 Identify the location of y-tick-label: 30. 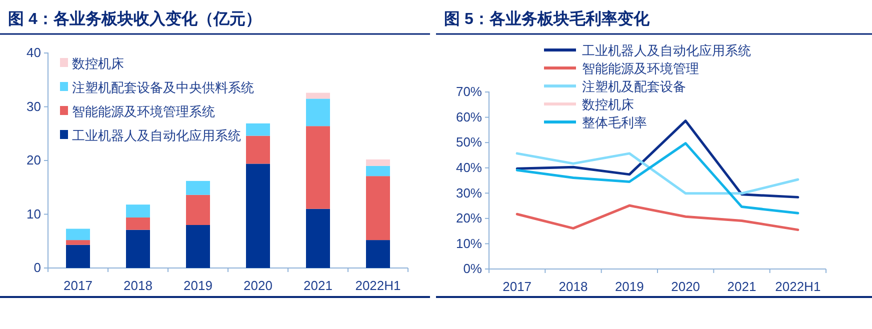
(33, 106).